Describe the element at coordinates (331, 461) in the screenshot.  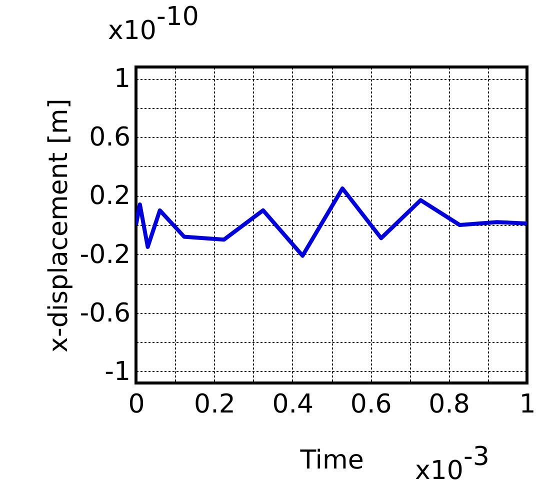
I see `x-axis-title: Time` at that location.